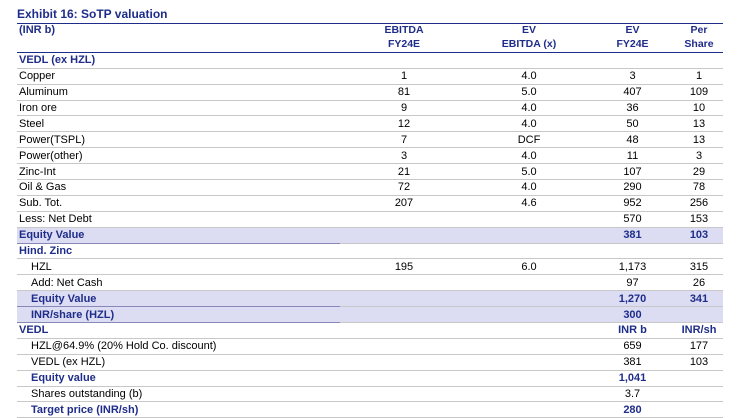 This screenshot has width=738, height=418. Describe the element at coordinates (370, 299) in the screenshot. I see `table-row: Equity Value 1,270 341` at that location.